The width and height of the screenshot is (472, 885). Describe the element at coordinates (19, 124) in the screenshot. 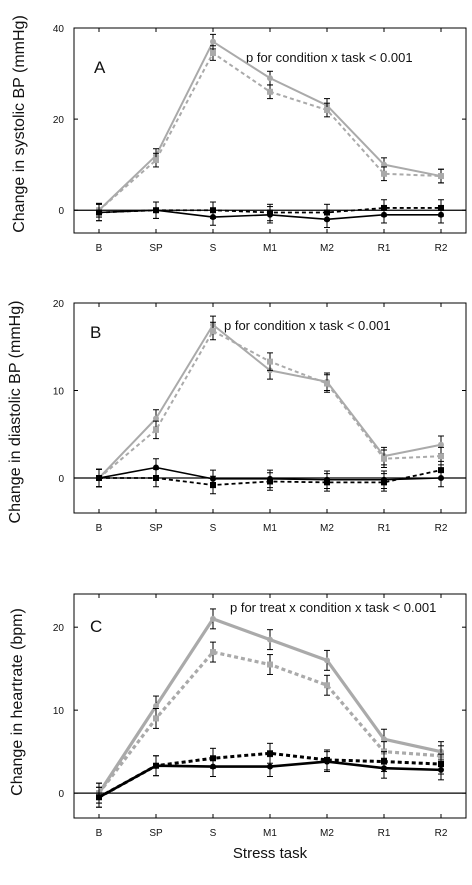

I see `y-axis-label: Change in systolic BP (mmHg)` at that location.